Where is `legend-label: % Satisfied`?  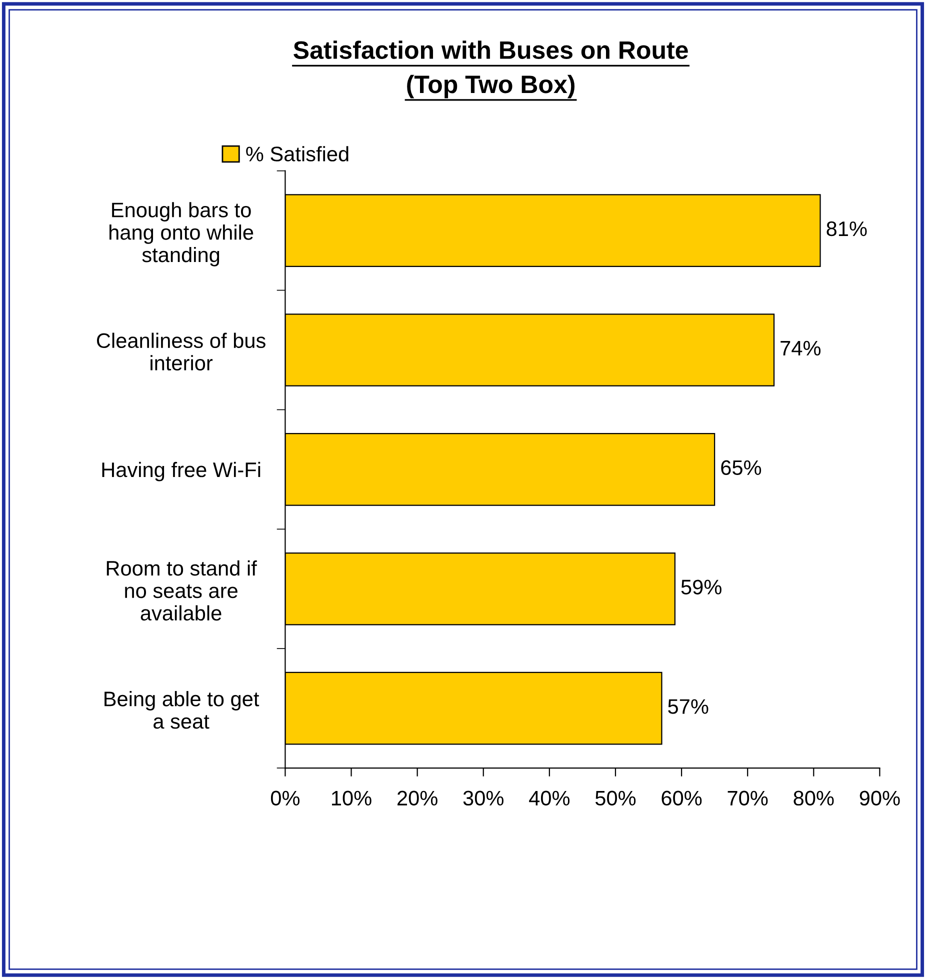
legend-label: % Satisfied is located at coordinates (297, 154).